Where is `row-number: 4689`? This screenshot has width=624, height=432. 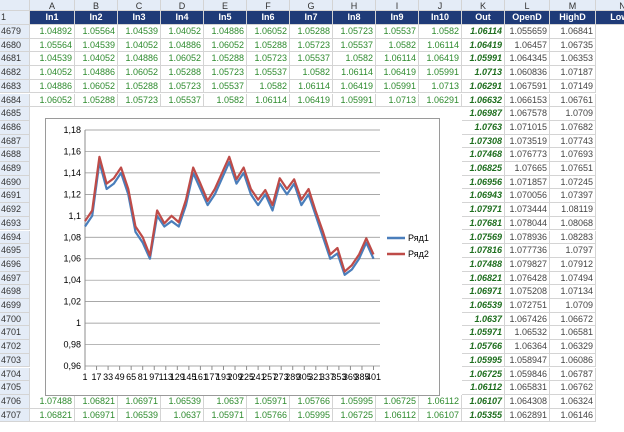 row-number: 4689 is located at coordinates (15, 169).